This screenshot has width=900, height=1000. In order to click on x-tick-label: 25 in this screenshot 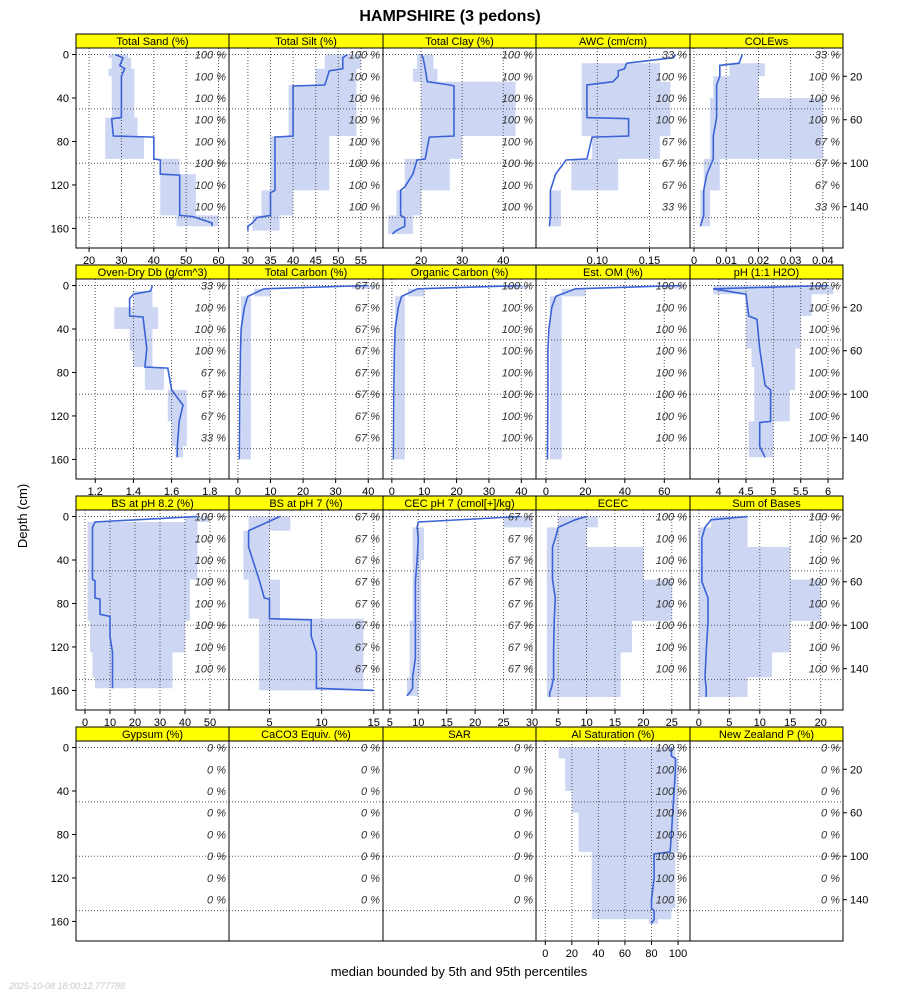, I will do `click(503, 723)`.